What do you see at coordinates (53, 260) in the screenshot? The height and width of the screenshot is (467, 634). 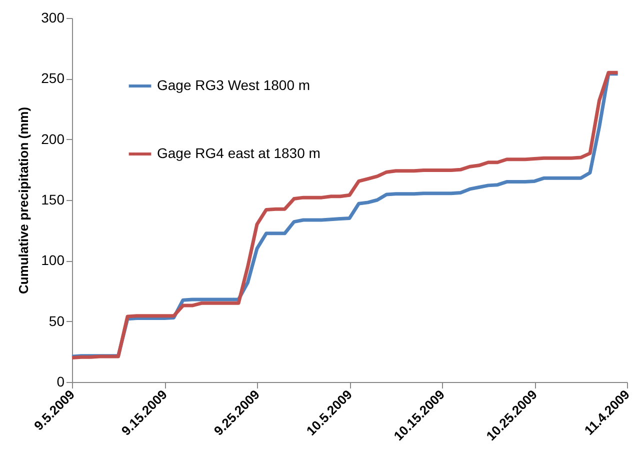 I see `y-tick-label: 100` at bounding box center [53, 260].